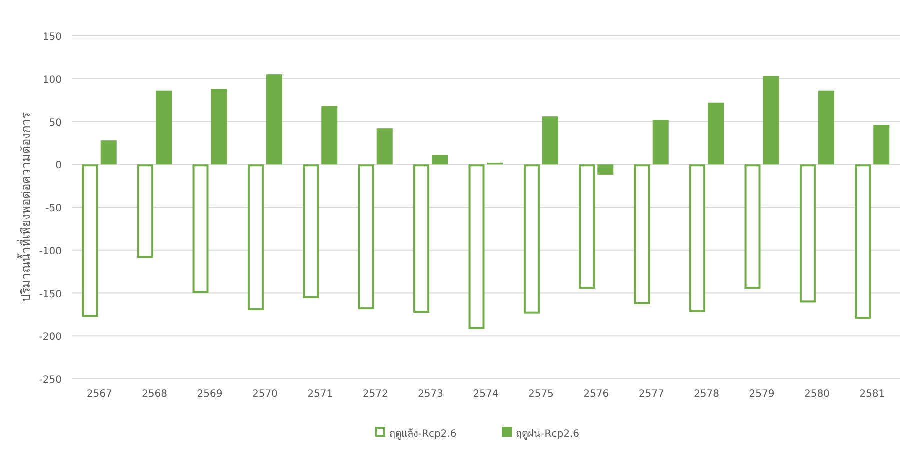 The image size is (909, 459). Describe the element at coordinates (99, 394) in the screenshot. I see `x-tick-label: 2567` at that location.